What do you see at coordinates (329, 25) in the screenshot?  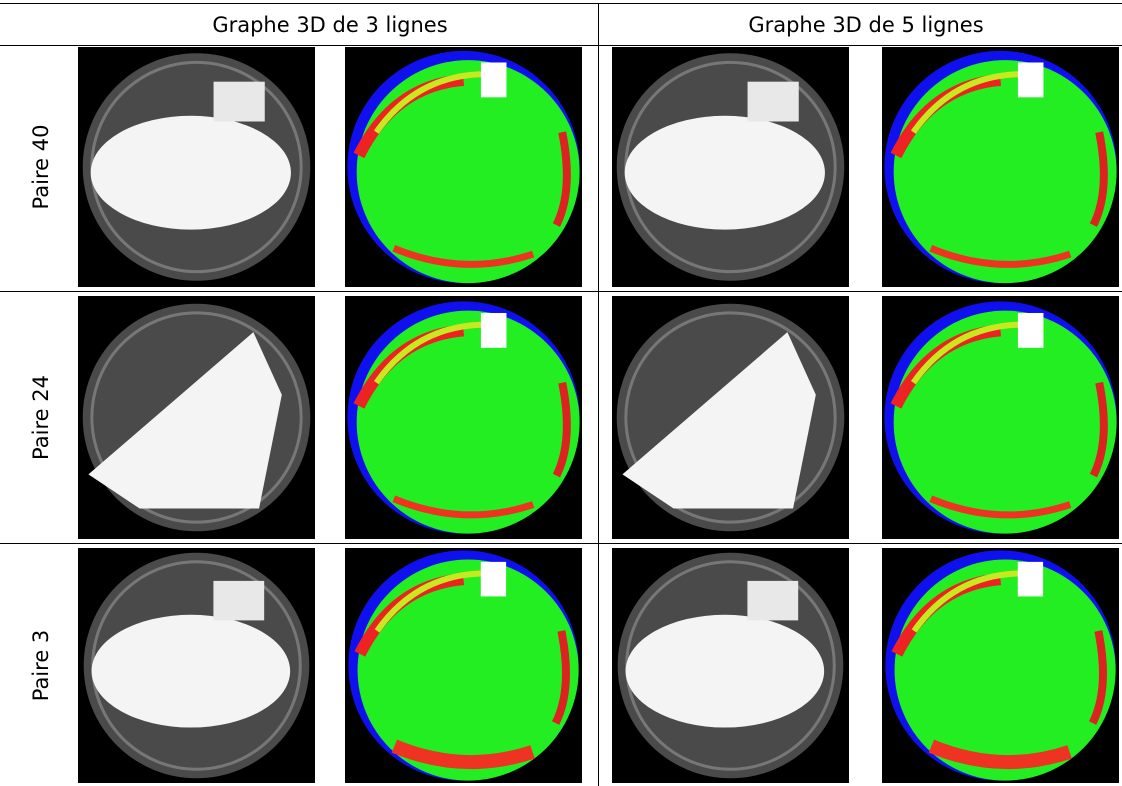 I see `column-header: Graphe 3D de 3 lignes` at bounding box center [329, 25].